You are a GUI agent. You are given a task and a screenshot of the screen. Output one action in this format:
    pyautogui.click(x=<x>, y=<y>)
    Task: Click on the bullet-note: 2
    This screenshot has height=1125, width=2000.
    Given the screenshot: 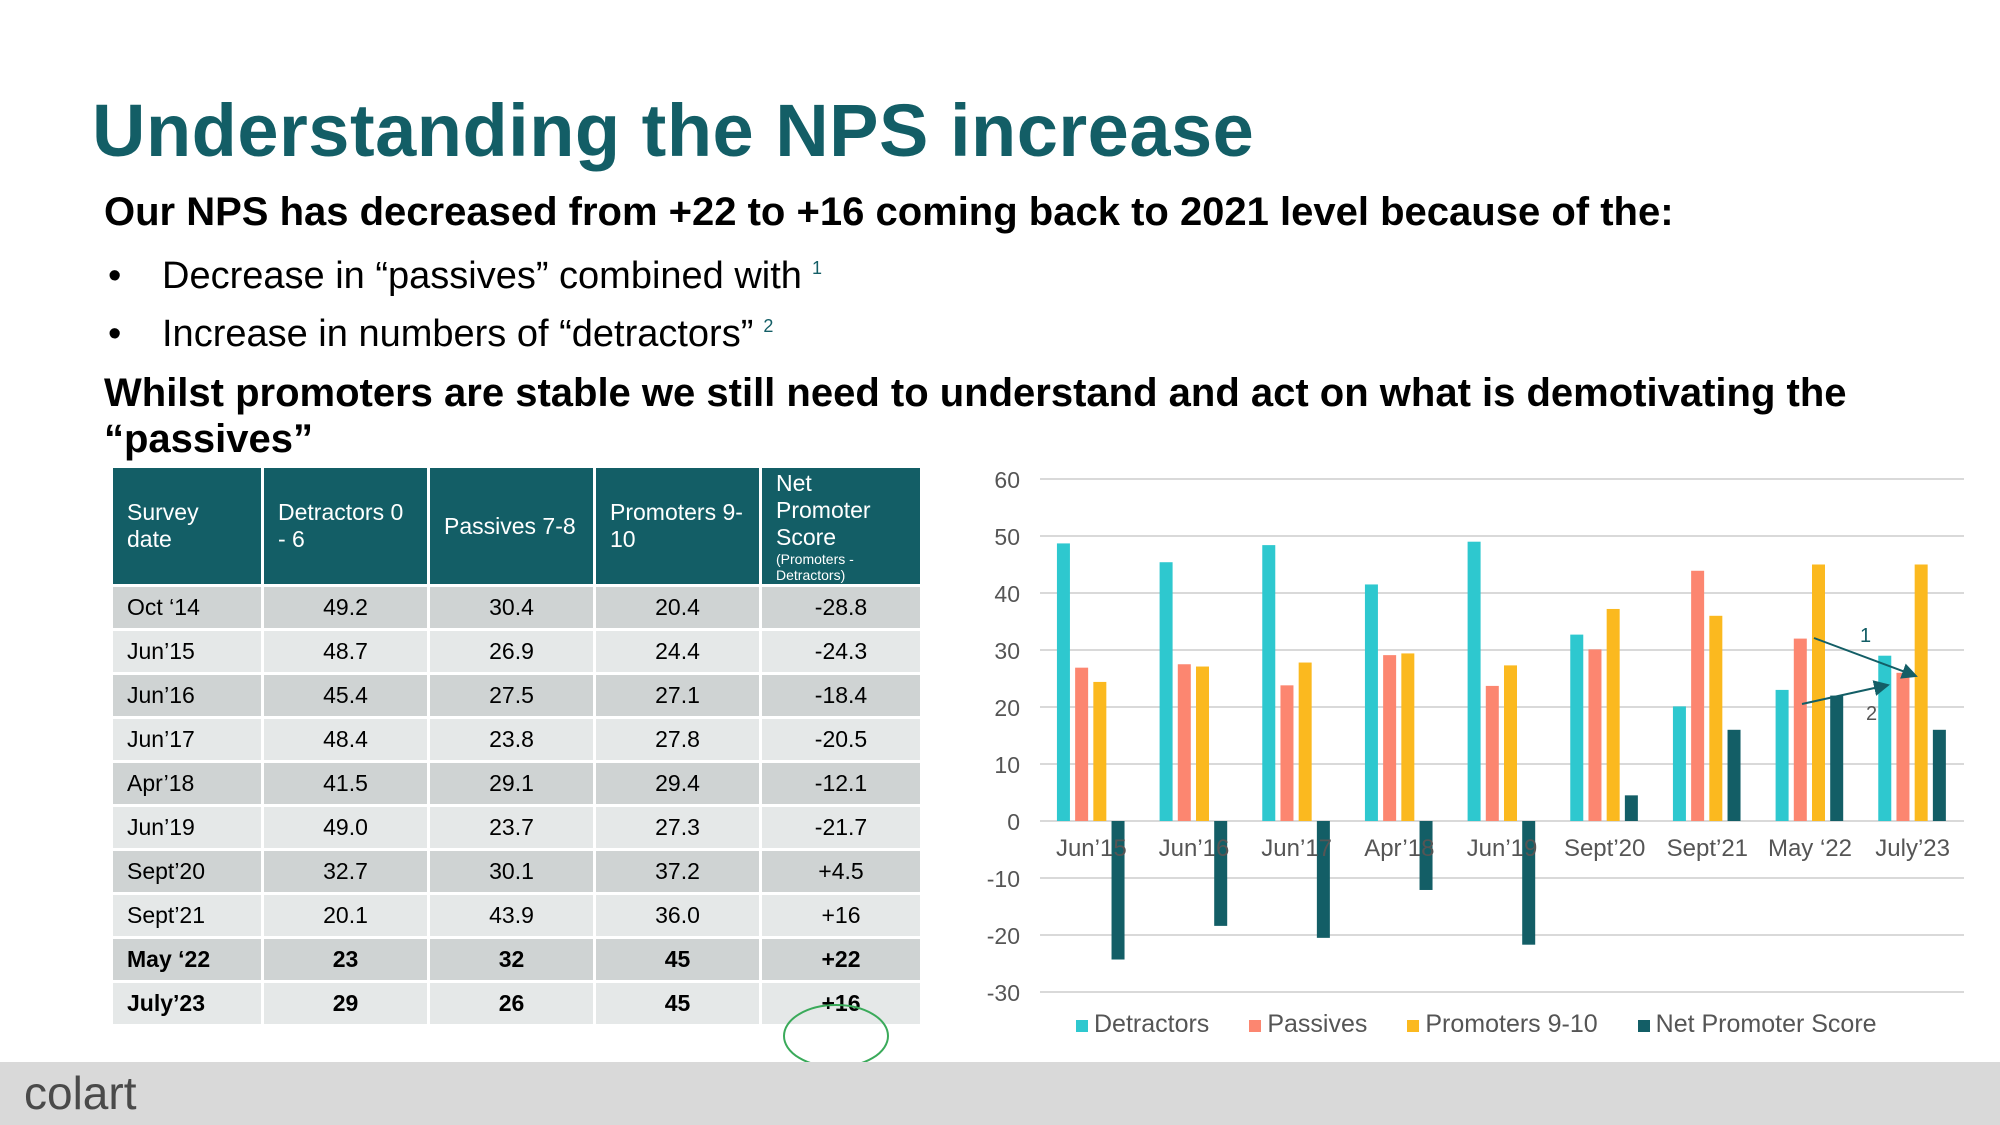 What is the action you would take?
    pyautogui.click(x=768, y=326)
    